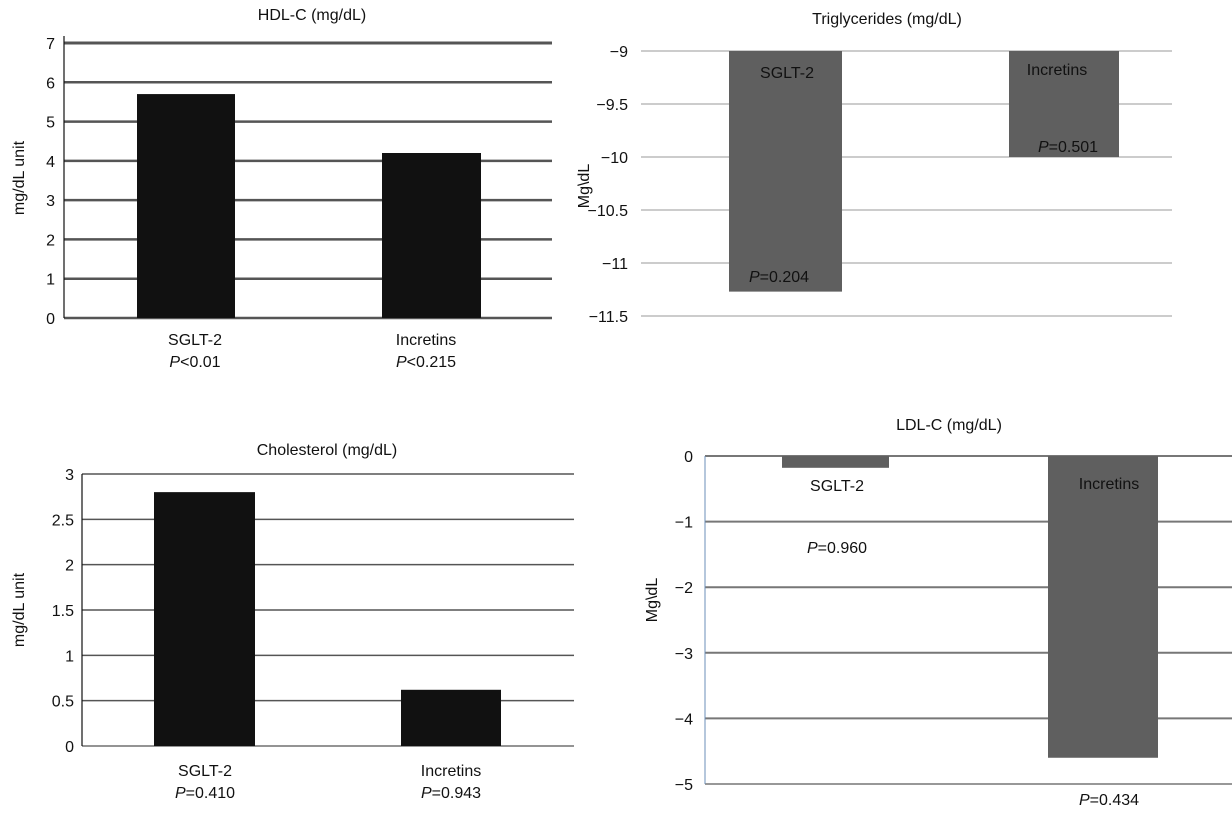 Image resolution: width=1232 pixels, height=815 pixels. What do you see at coordinates (949, 425) in the screenshot?
I see `ldl-title: LDL-C (mg/dL)` at bounding box center [949, 425].